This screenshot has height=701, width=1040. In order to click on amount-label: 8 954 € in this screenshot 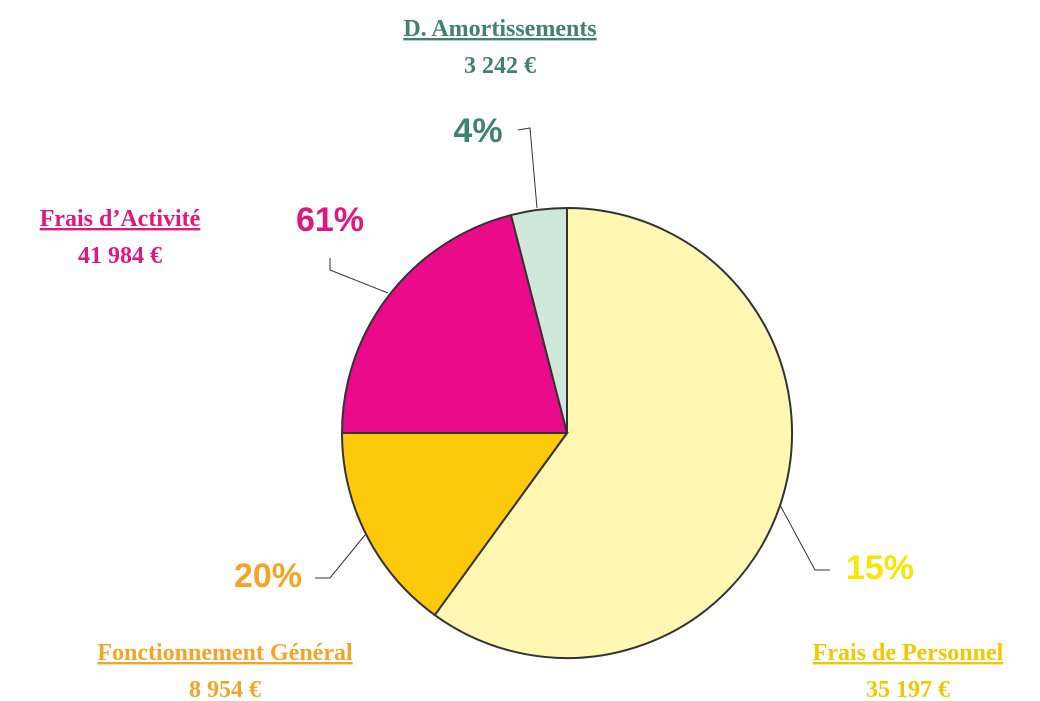, I will do `click(225, 689)`.